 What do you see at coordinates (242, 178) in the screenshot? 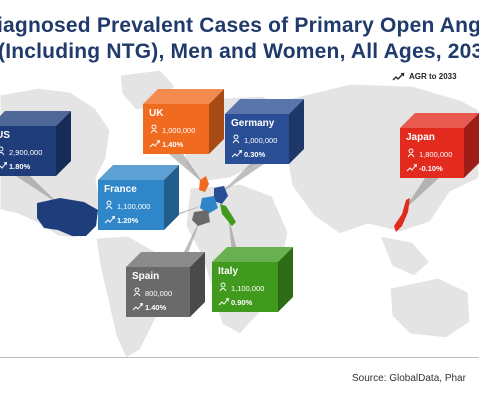
I see `connector-germany` at bounding box center [242, 178].